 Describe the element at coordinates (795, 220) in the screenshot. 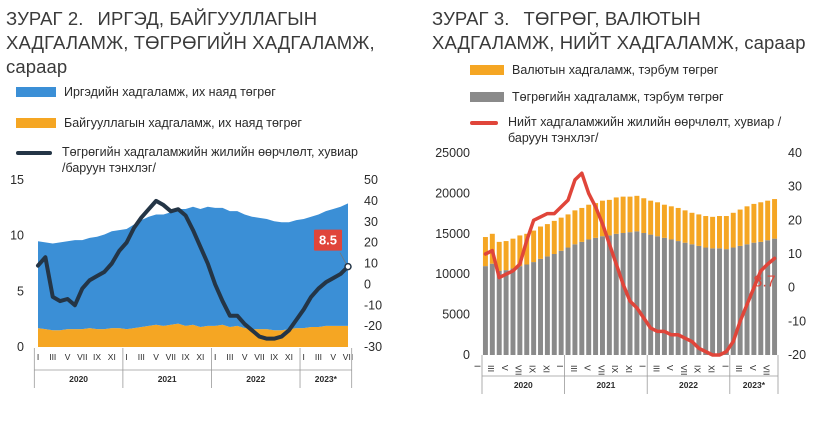

I see `y-right-tick-label: 20` at that location.